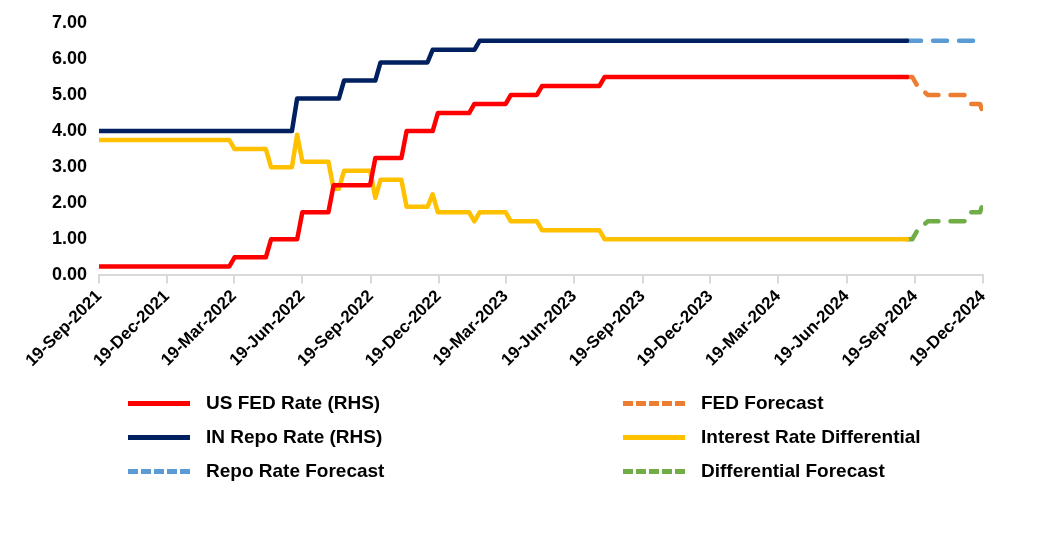  What do you see at coordinates (69, 93) in the screenshot?
I see `y-tick-label: 5.00` at bounding box center [69, 93].